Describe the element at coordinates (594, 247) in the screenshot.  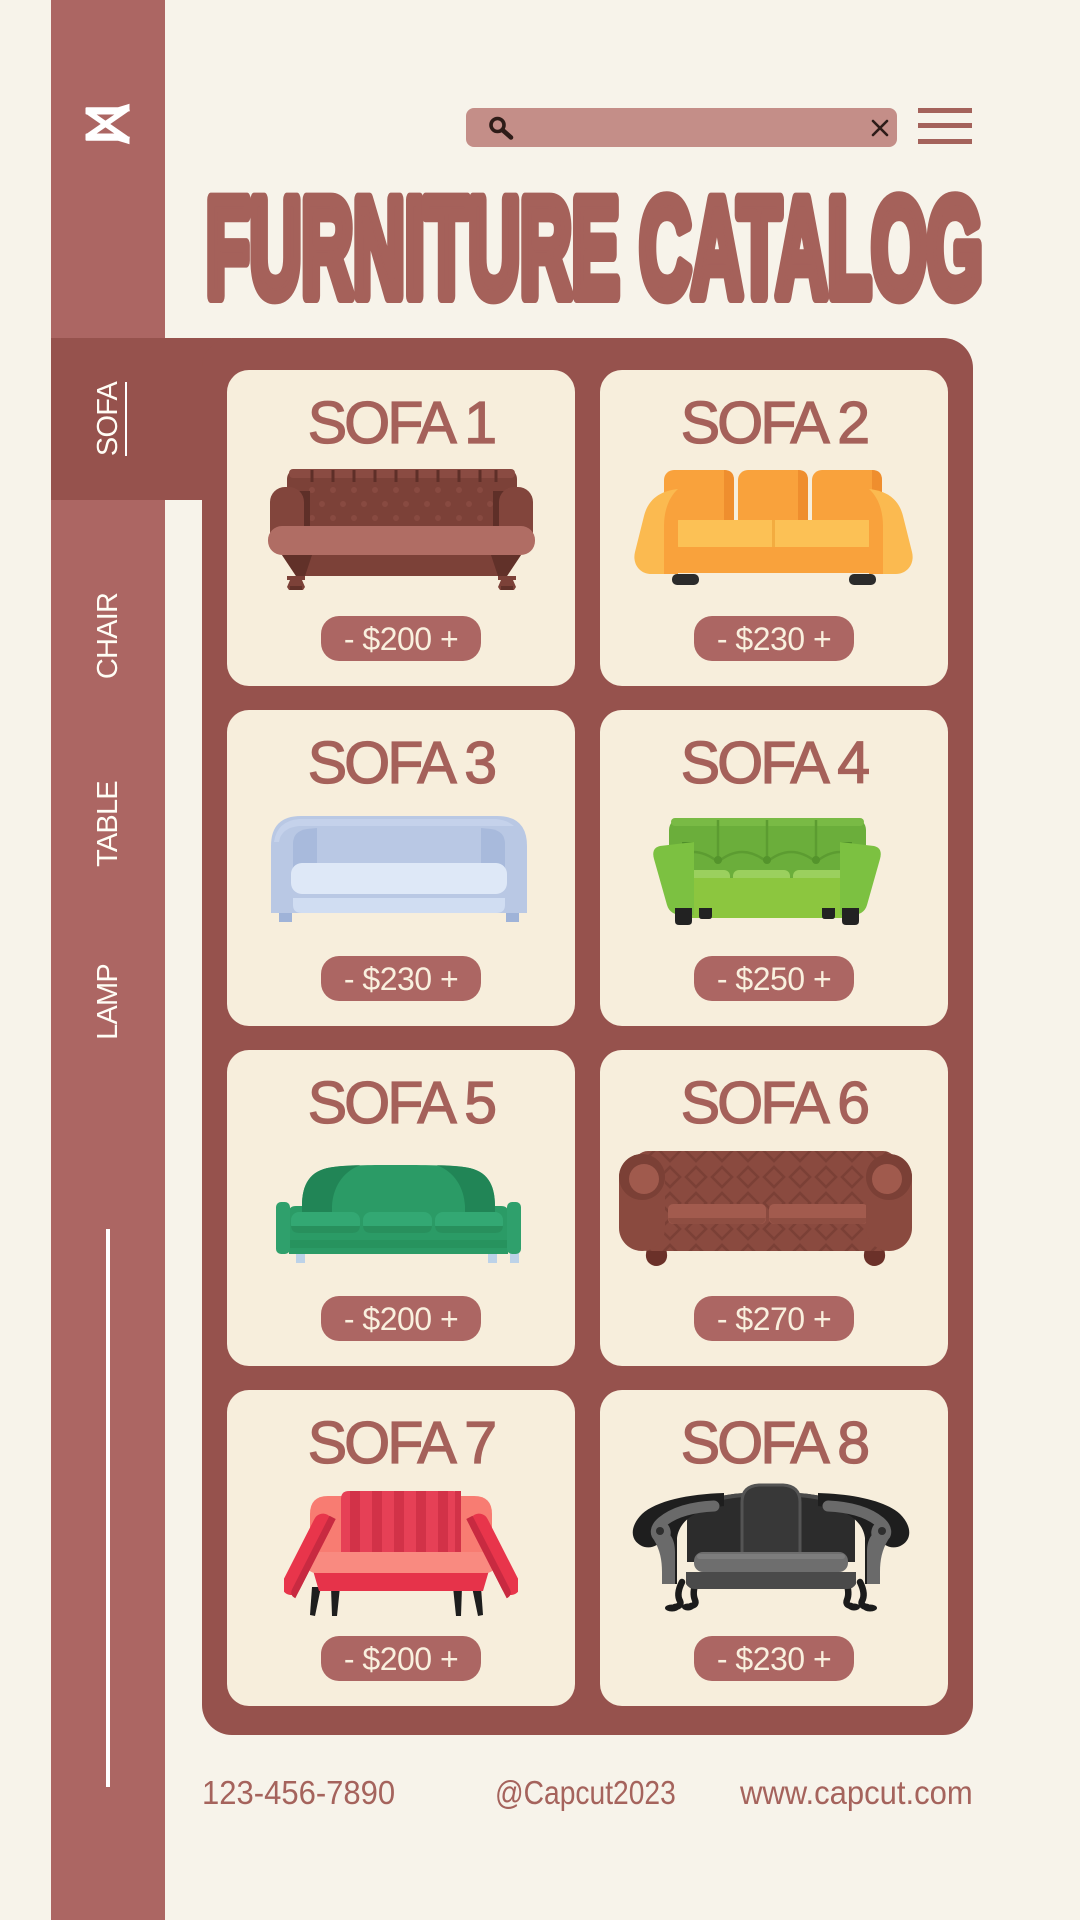
I see `svg-text: FURNITURE CATALOG` at that location.